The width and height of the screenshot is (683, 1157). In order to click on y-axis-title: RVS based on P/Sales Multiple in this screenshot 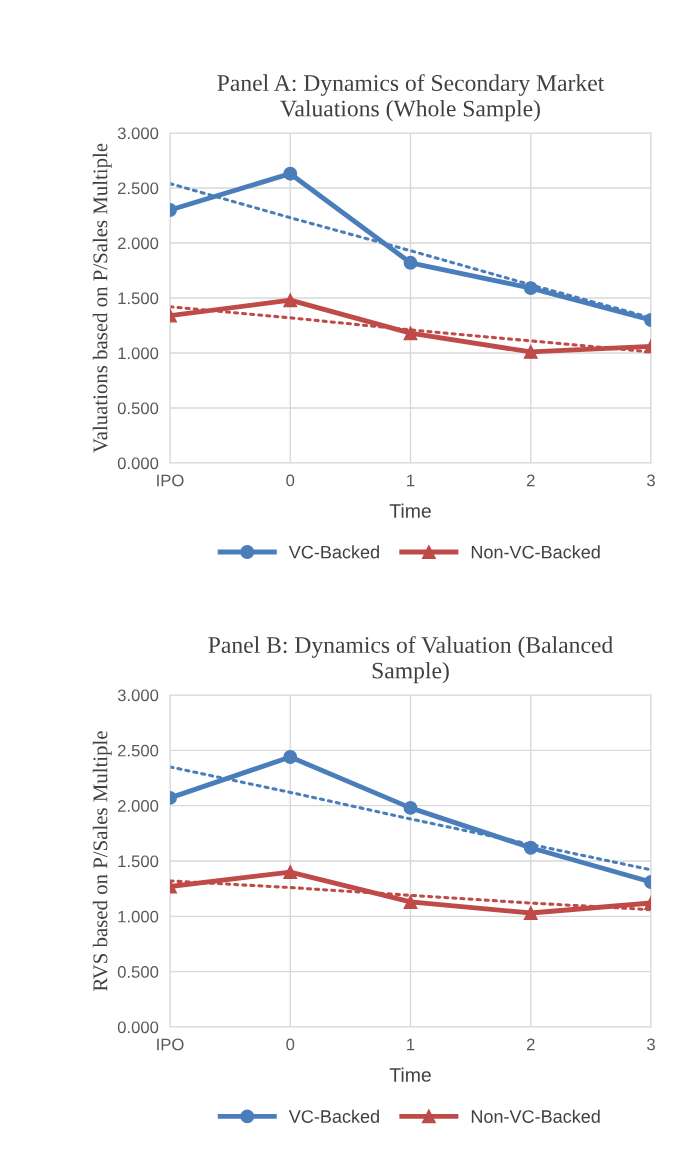, I will do `click(102, 861)`.